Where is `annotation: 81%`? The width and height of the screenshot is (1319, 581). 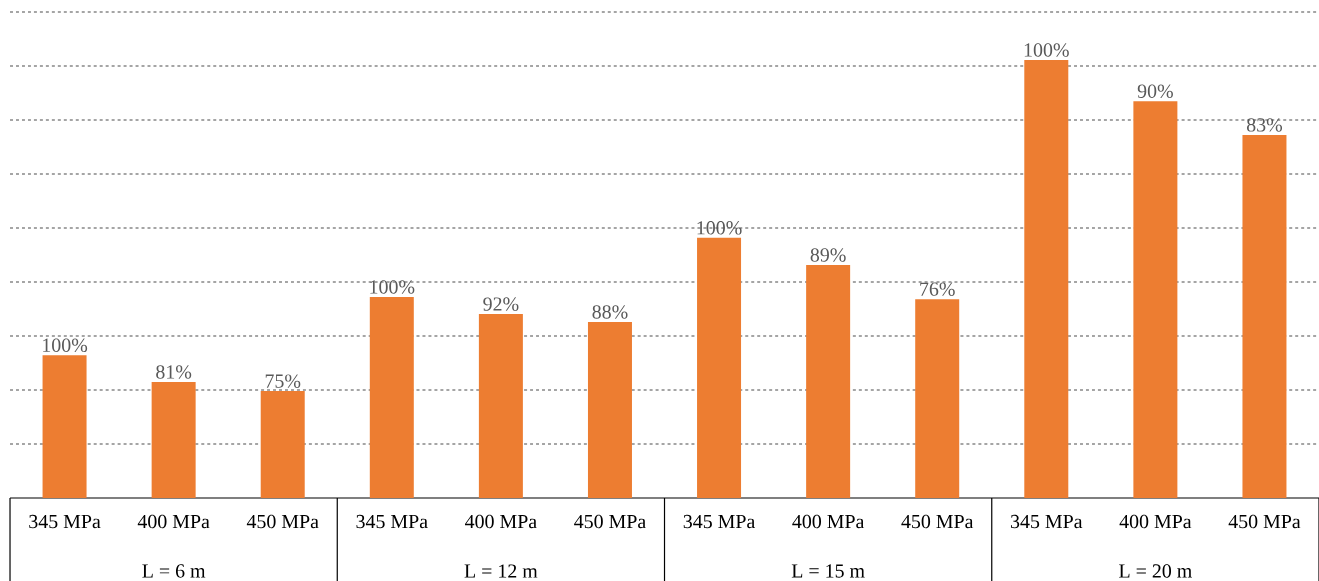 annotation: 81% is located at coordinates (174, 372).